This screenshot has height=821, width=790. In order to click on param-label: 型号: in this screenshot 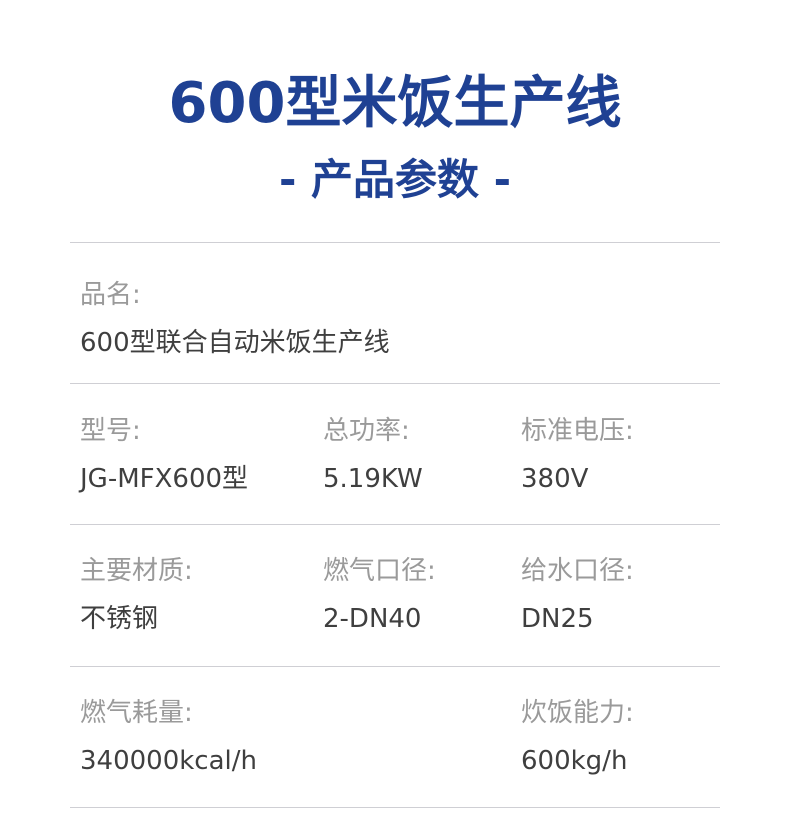, I will do `click(110, 431)`.